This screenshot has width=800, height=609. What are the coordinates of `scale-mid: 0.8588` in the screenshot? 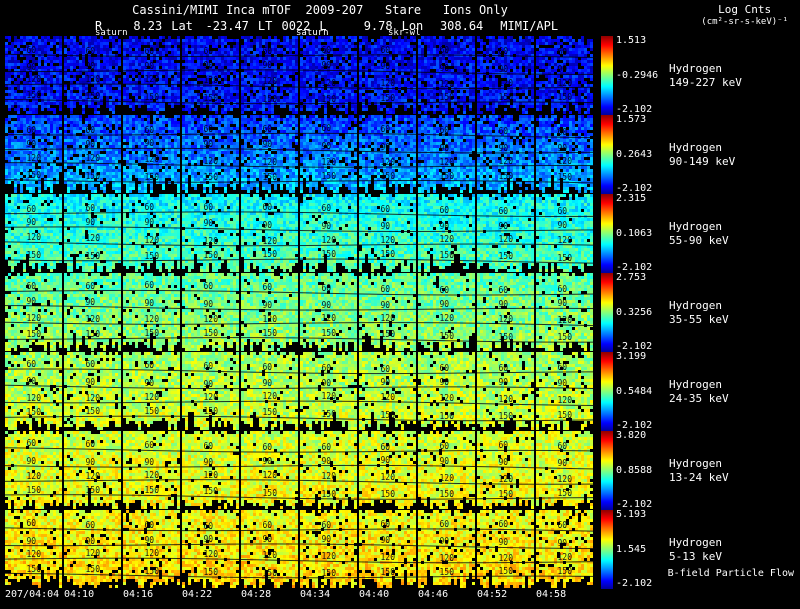 It's located at (634, 470).